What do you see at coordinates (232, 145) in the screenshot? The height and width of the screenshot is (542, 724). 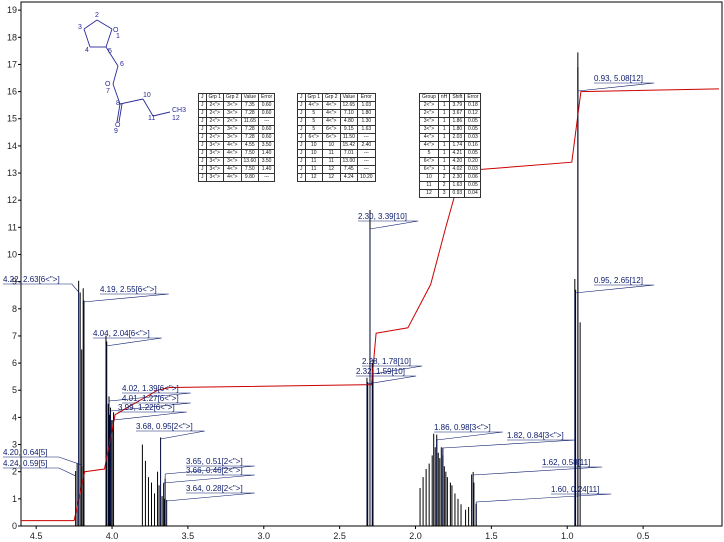 I see `table-cell: 4<">` at bounding box center [232, 145].